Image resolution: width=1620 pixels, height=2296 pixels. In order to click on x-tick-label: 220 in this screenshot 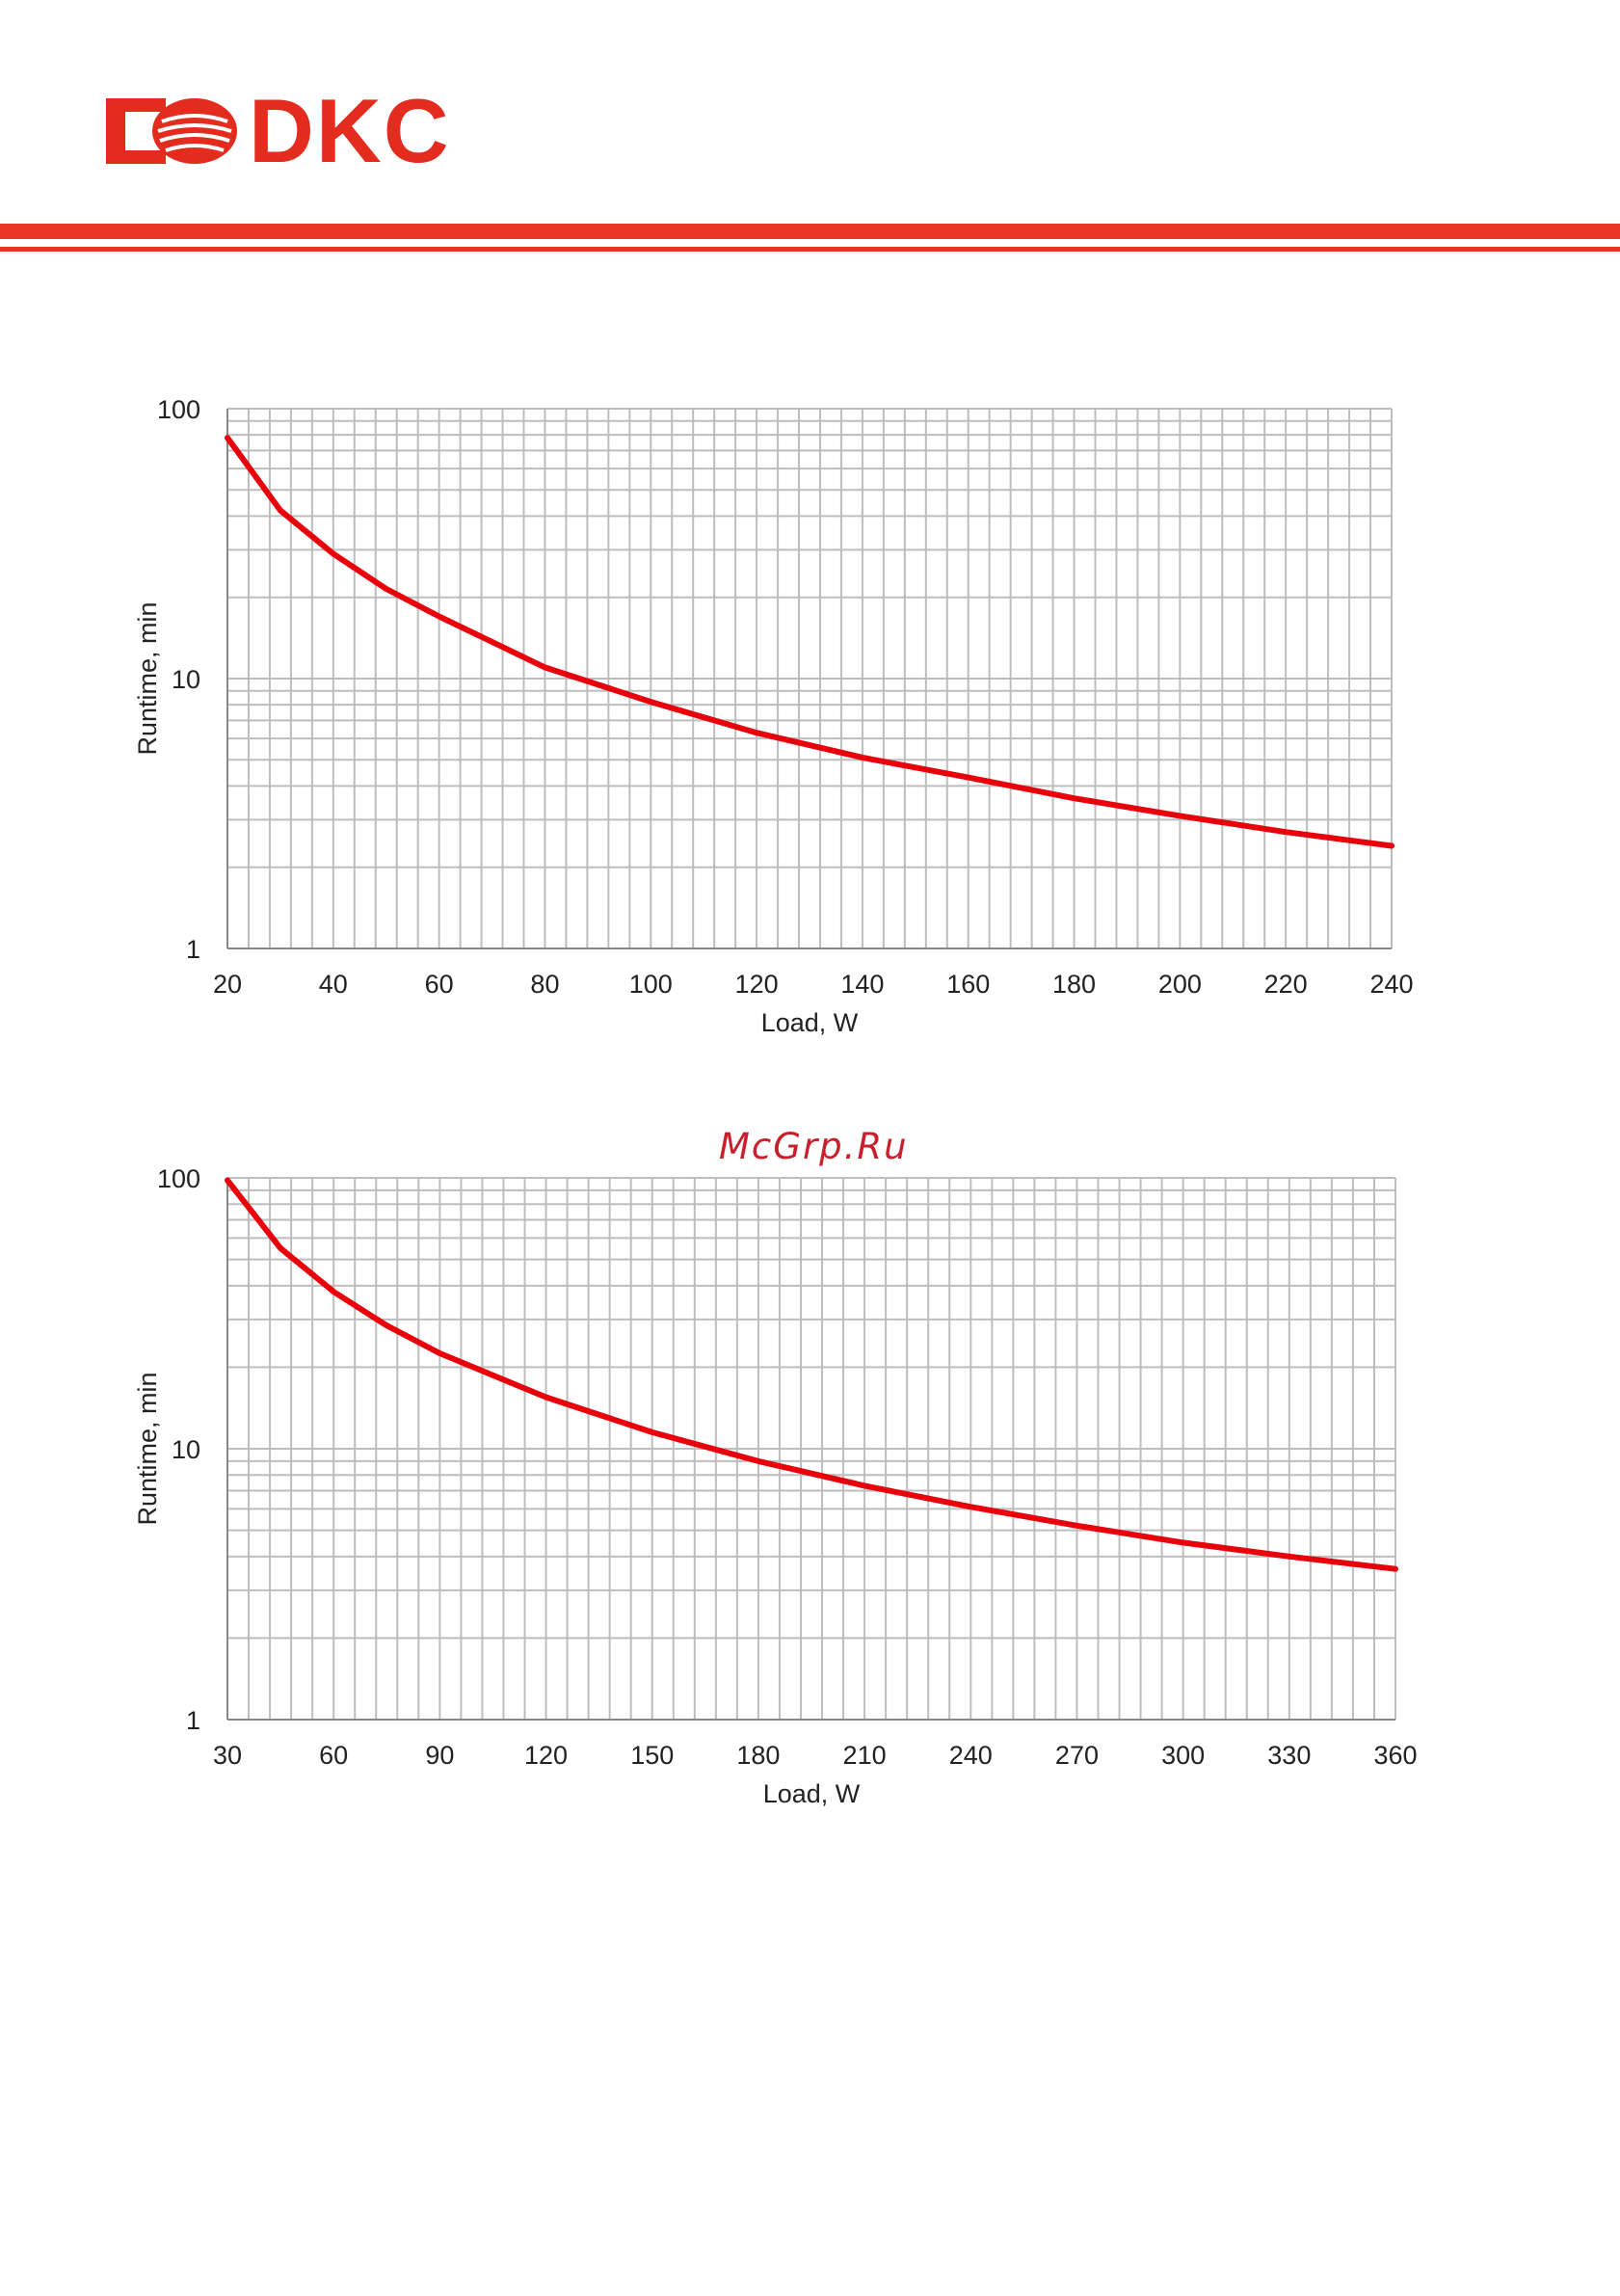, I will do `click(1286, 984)`.